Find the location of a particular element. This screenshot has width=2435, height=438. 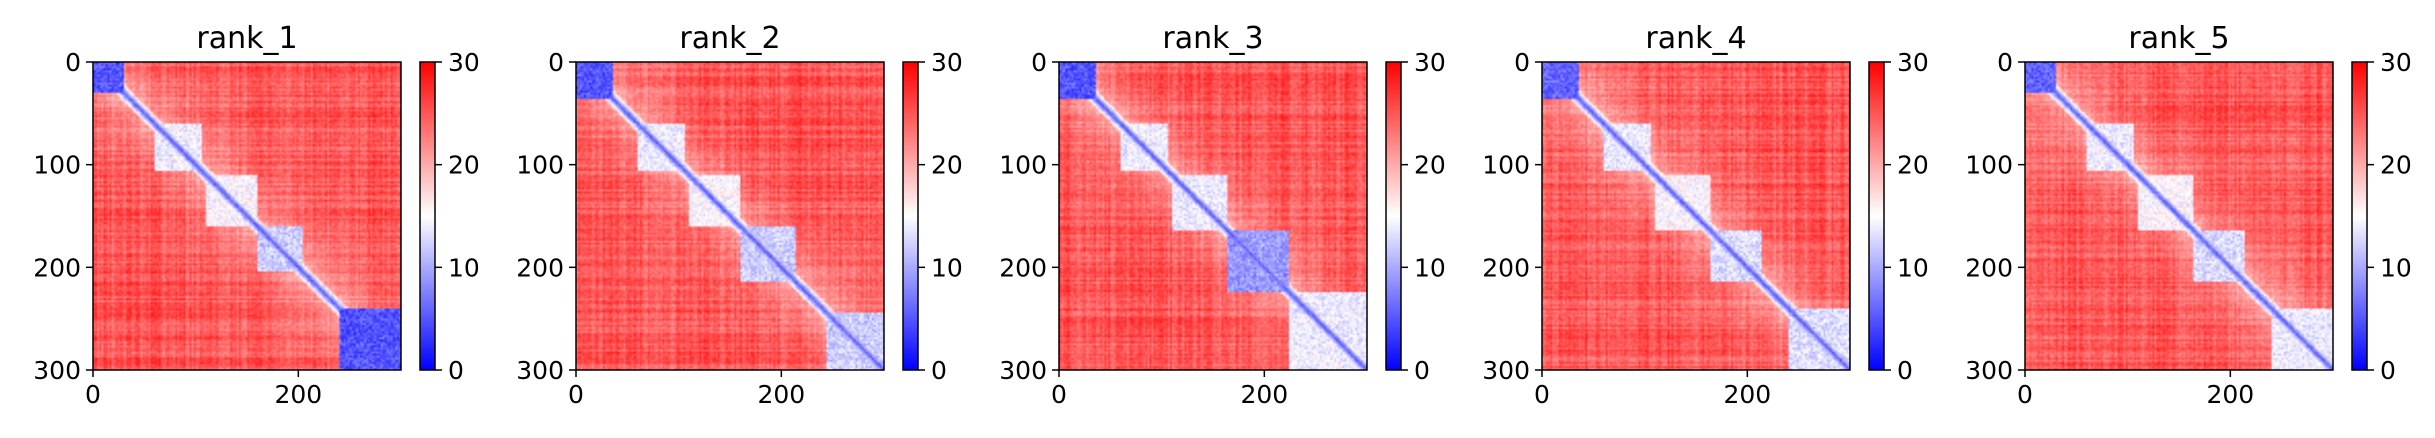

chart-title: rank_3 is located at coordinates (1212, 38).